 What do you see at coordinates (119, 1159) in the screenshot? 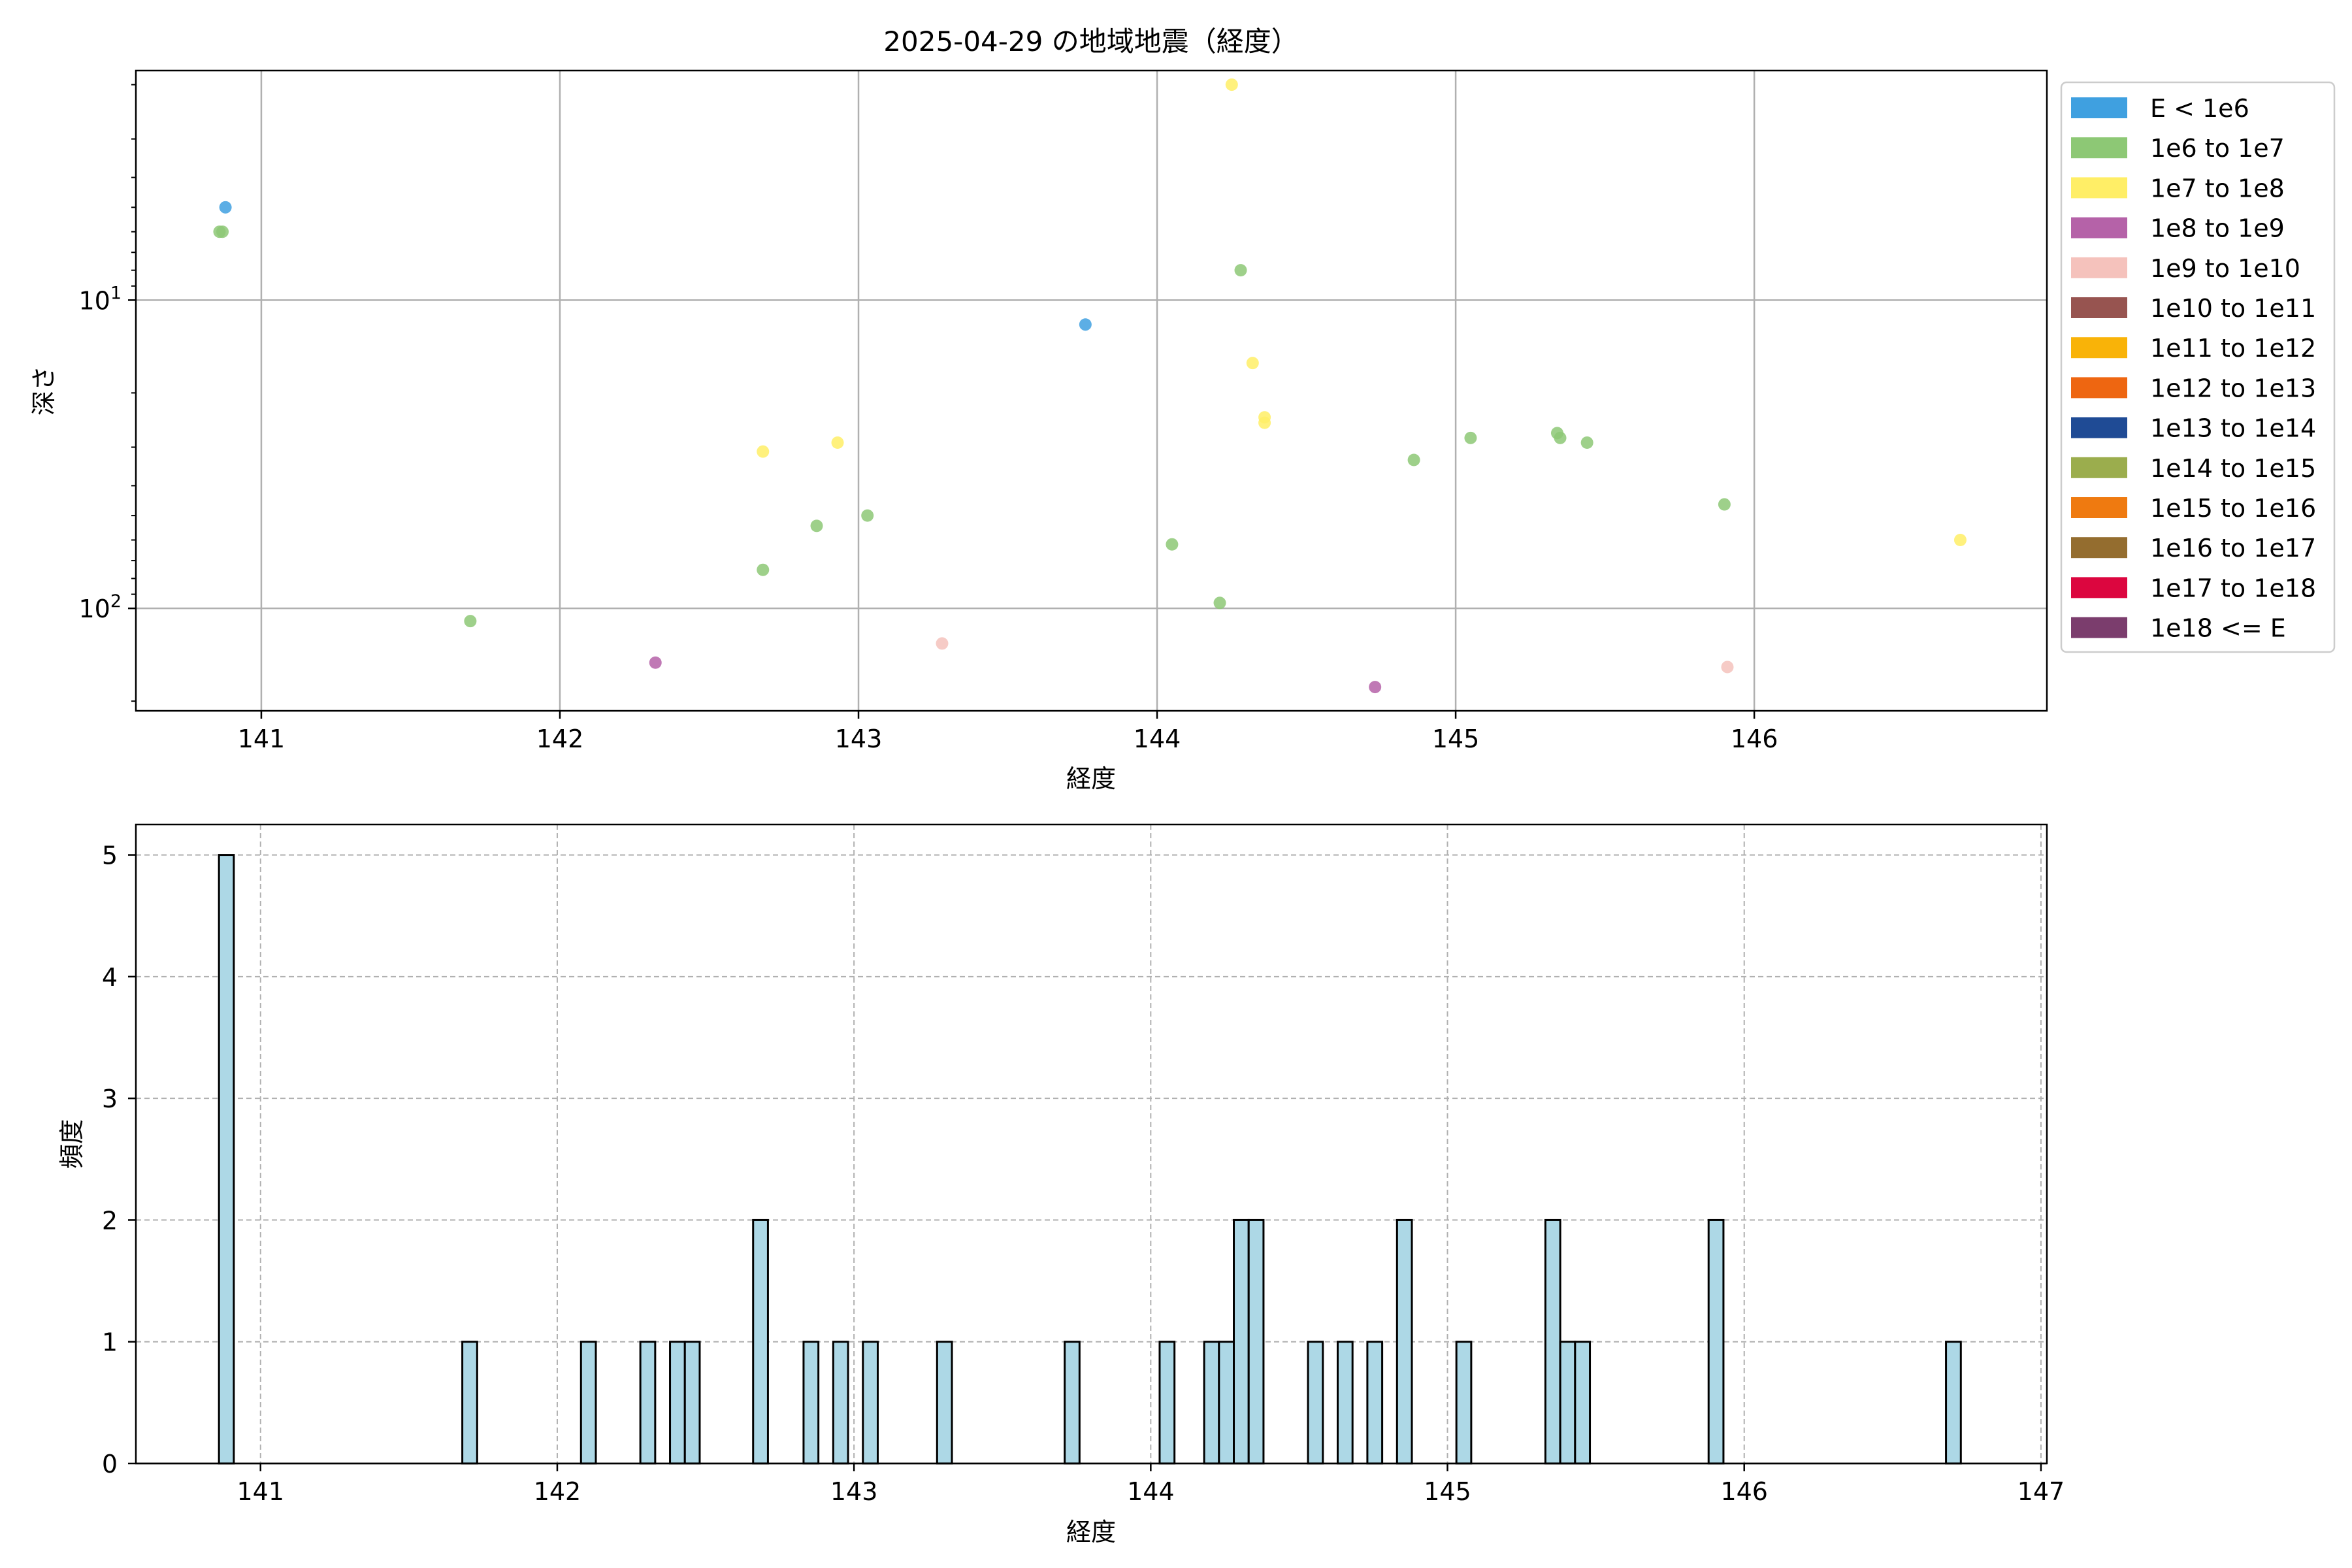
I see `histogram-y-axis: 0 1 2 3 4 5` at bounding box center [119, 1159].